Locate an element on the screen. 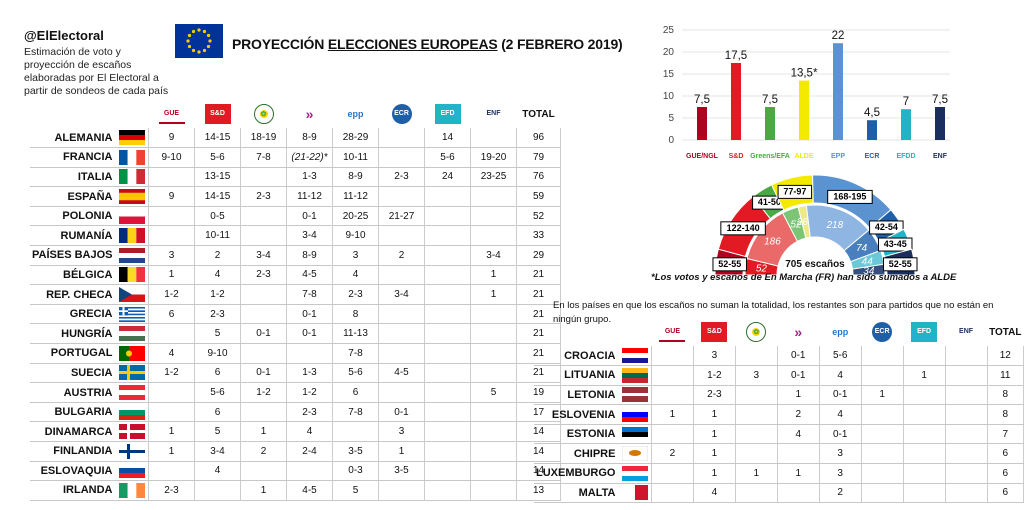  party-category-label: GUE/NGL is located at coordinates (702, 156).